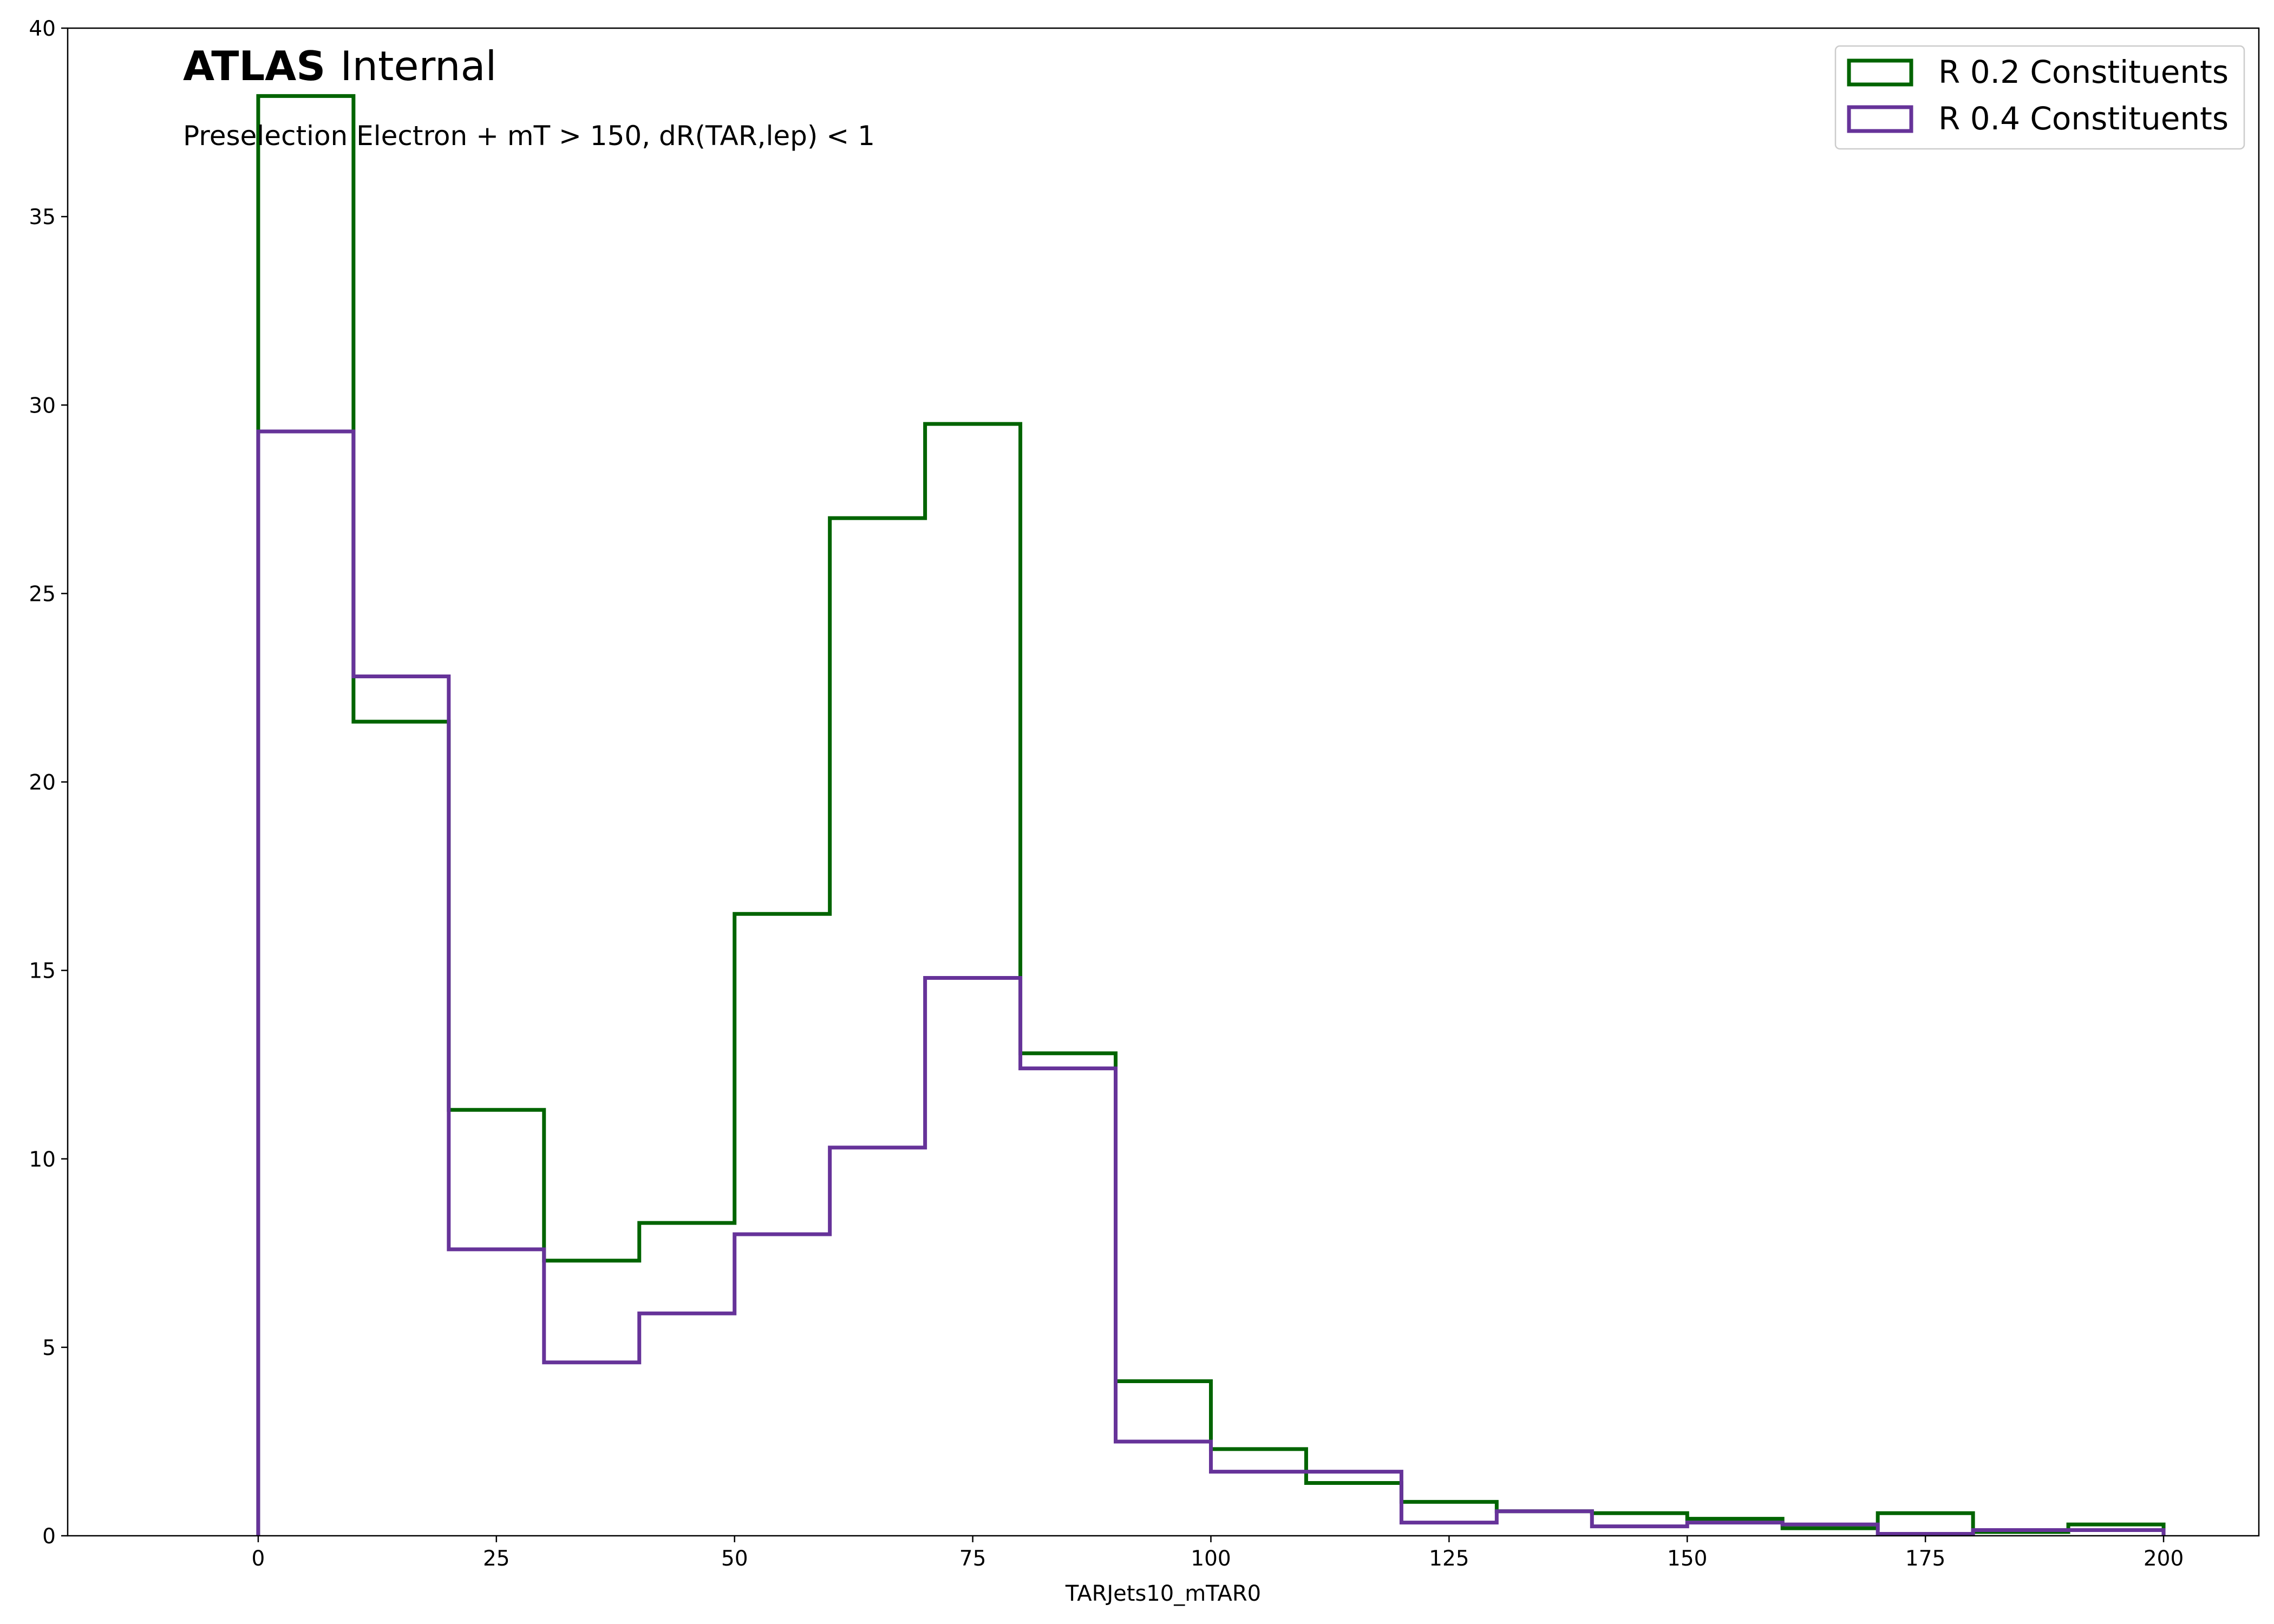 This screenshot has height=1624, width=2274. I want to click on legend-label-r02: R 0.2 Constituents, so click(2084, 72).